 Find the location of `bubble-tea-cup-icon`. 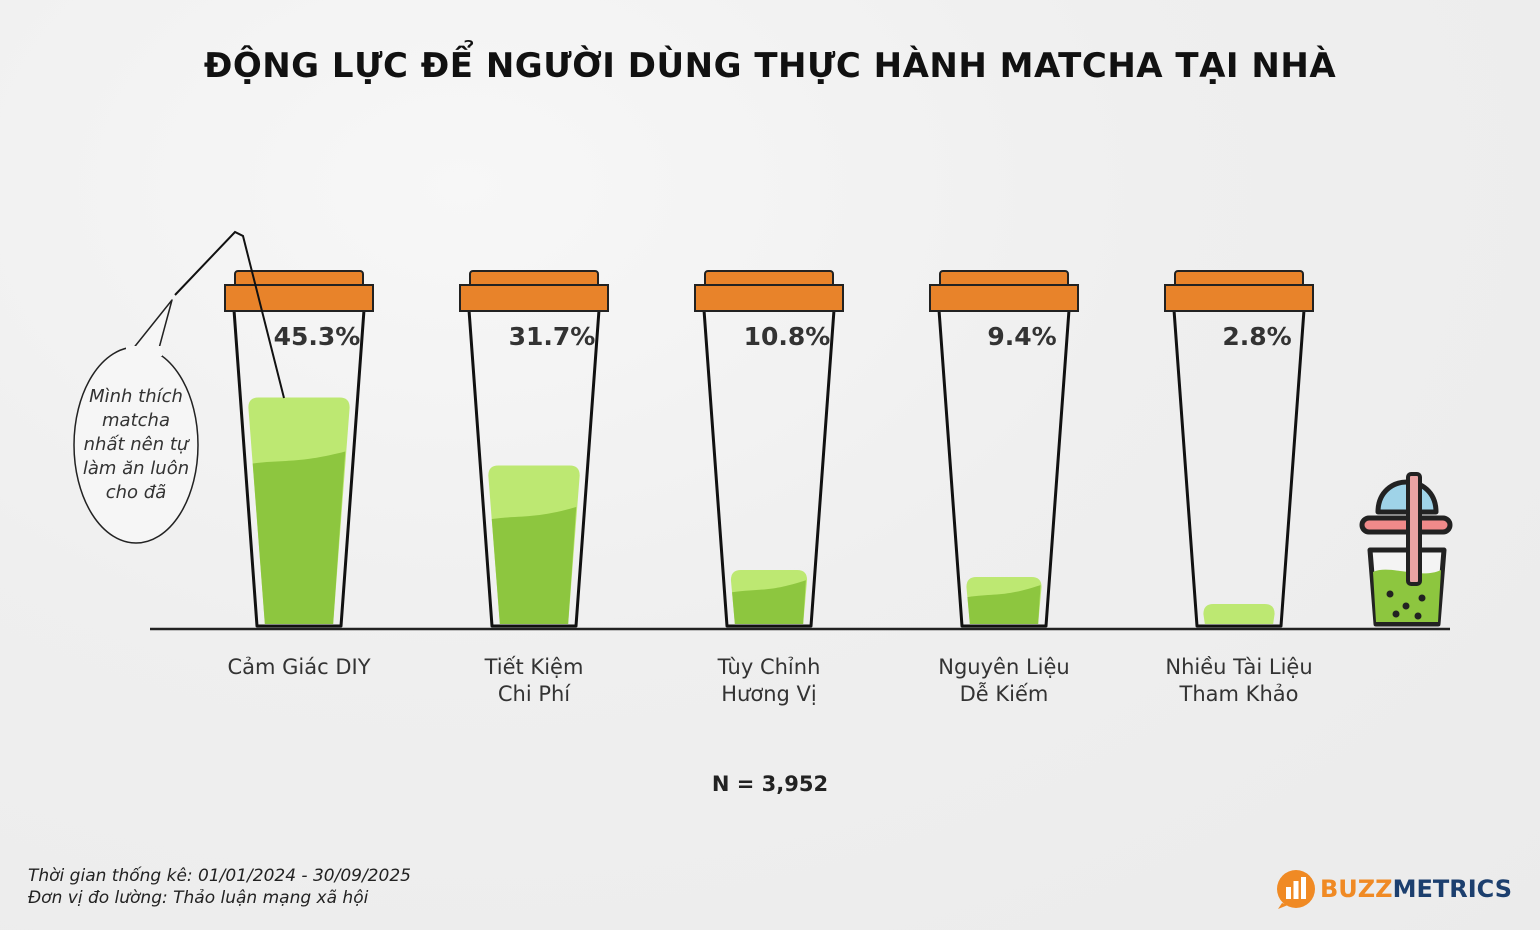

bubble-tea-cup-icon is located at coordinates (1406, 549).